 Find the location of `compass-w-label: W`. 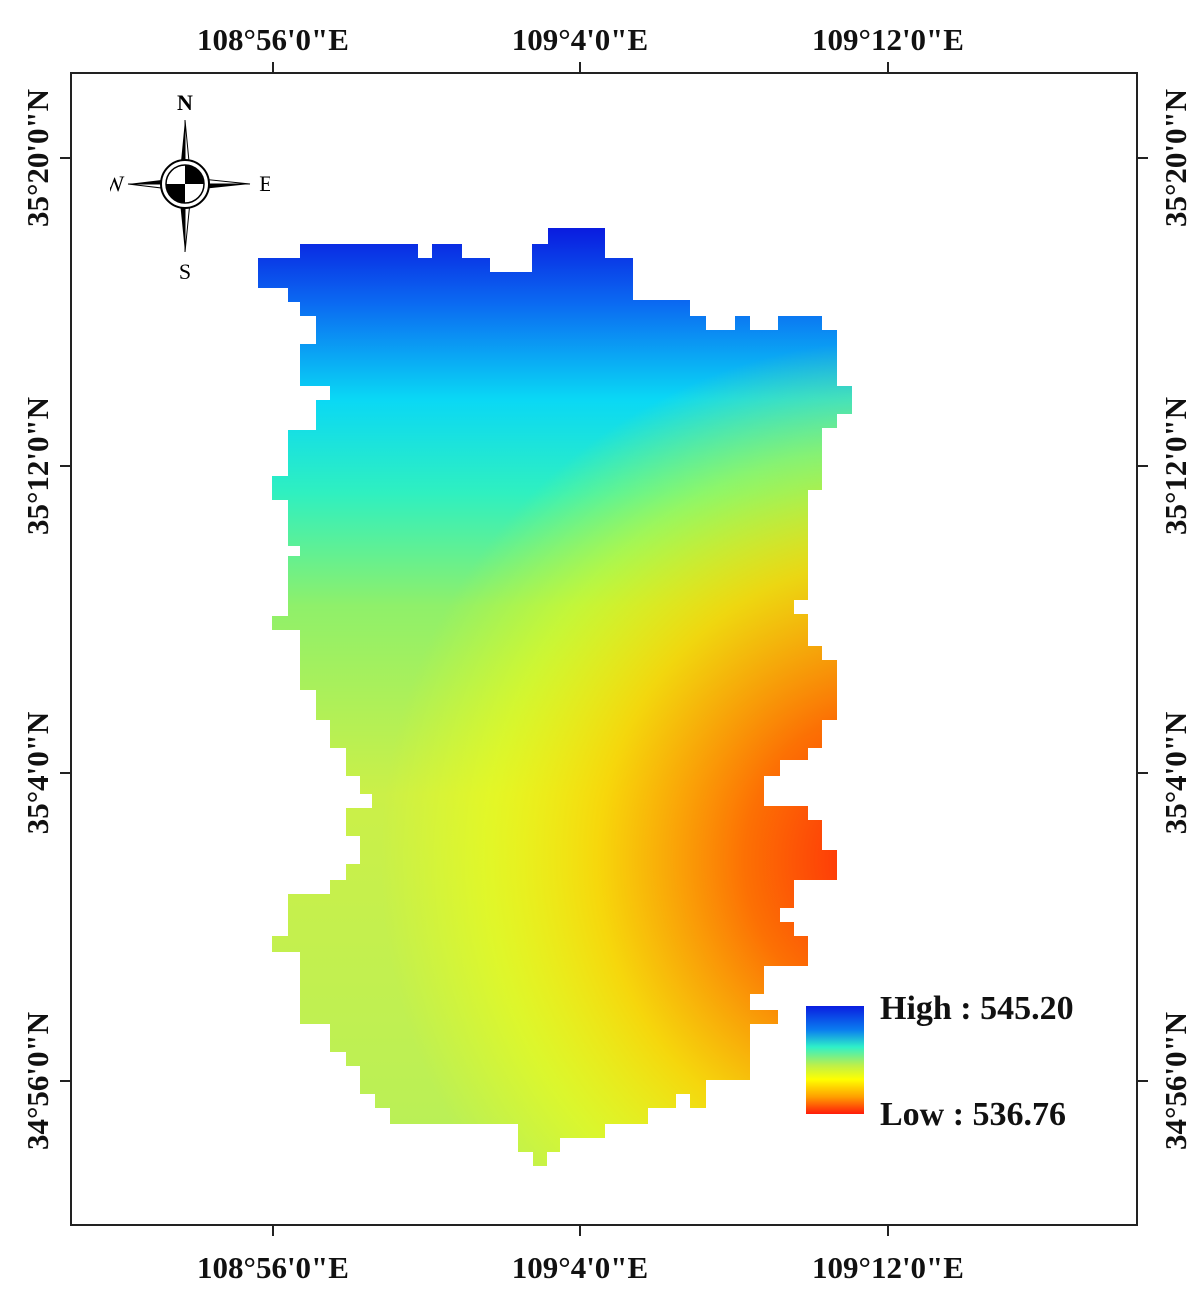

compass-w-label: W is located at coordinates (117, 183).